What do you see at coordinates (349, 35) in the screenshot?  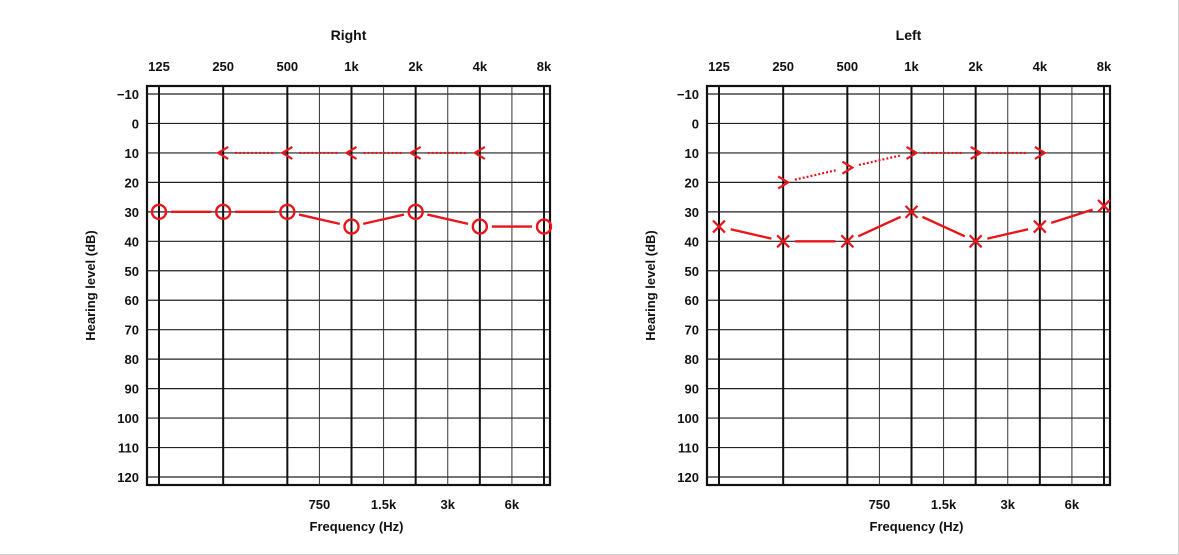 I see `chart-title: Right` at bounding box center [349, 35].